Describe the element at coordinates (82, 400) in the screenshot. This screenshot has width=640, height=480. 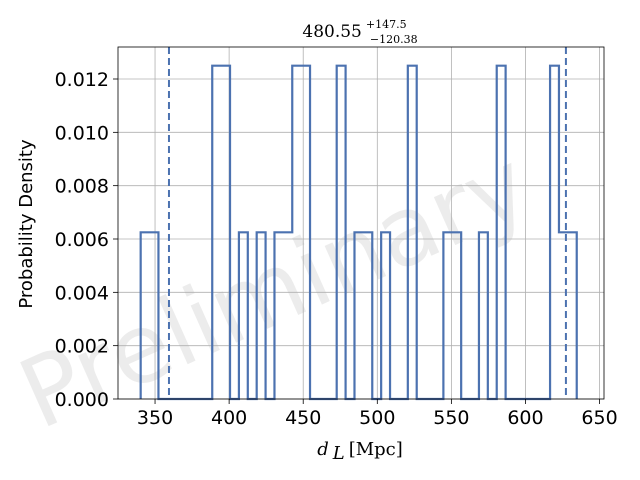
I see `y-tick-label: 0.000` at that location.